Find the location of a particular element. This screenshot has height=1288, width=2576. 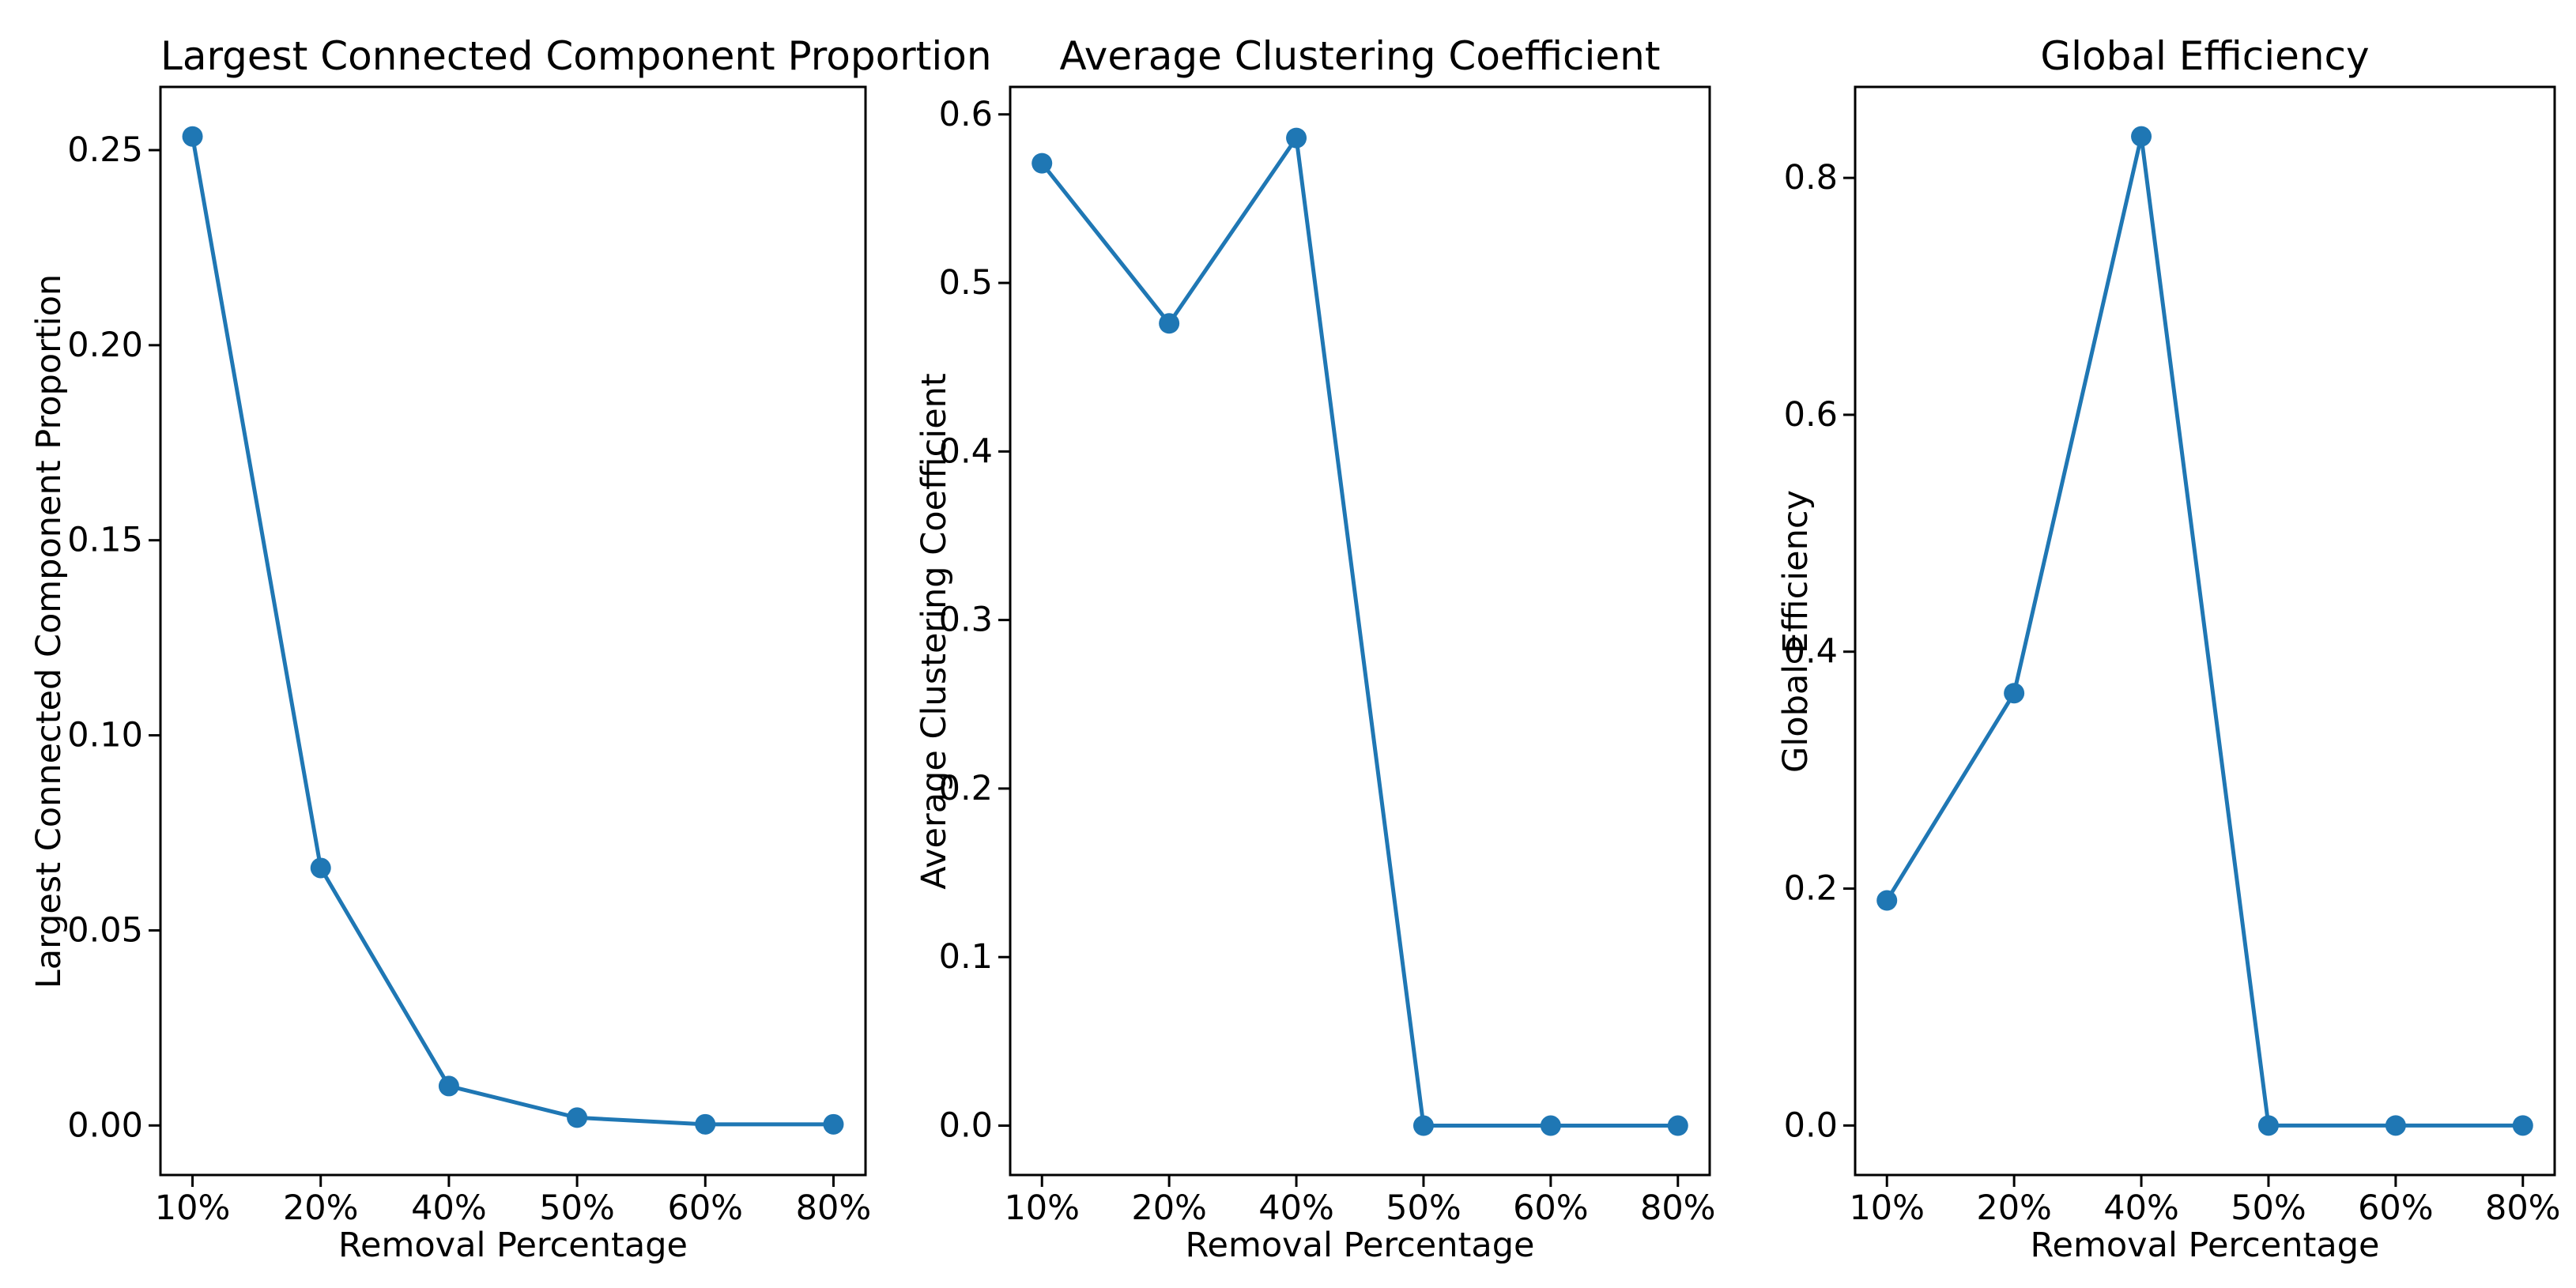

y-tick-label: 0.5 is located at coordinates (966, 283).